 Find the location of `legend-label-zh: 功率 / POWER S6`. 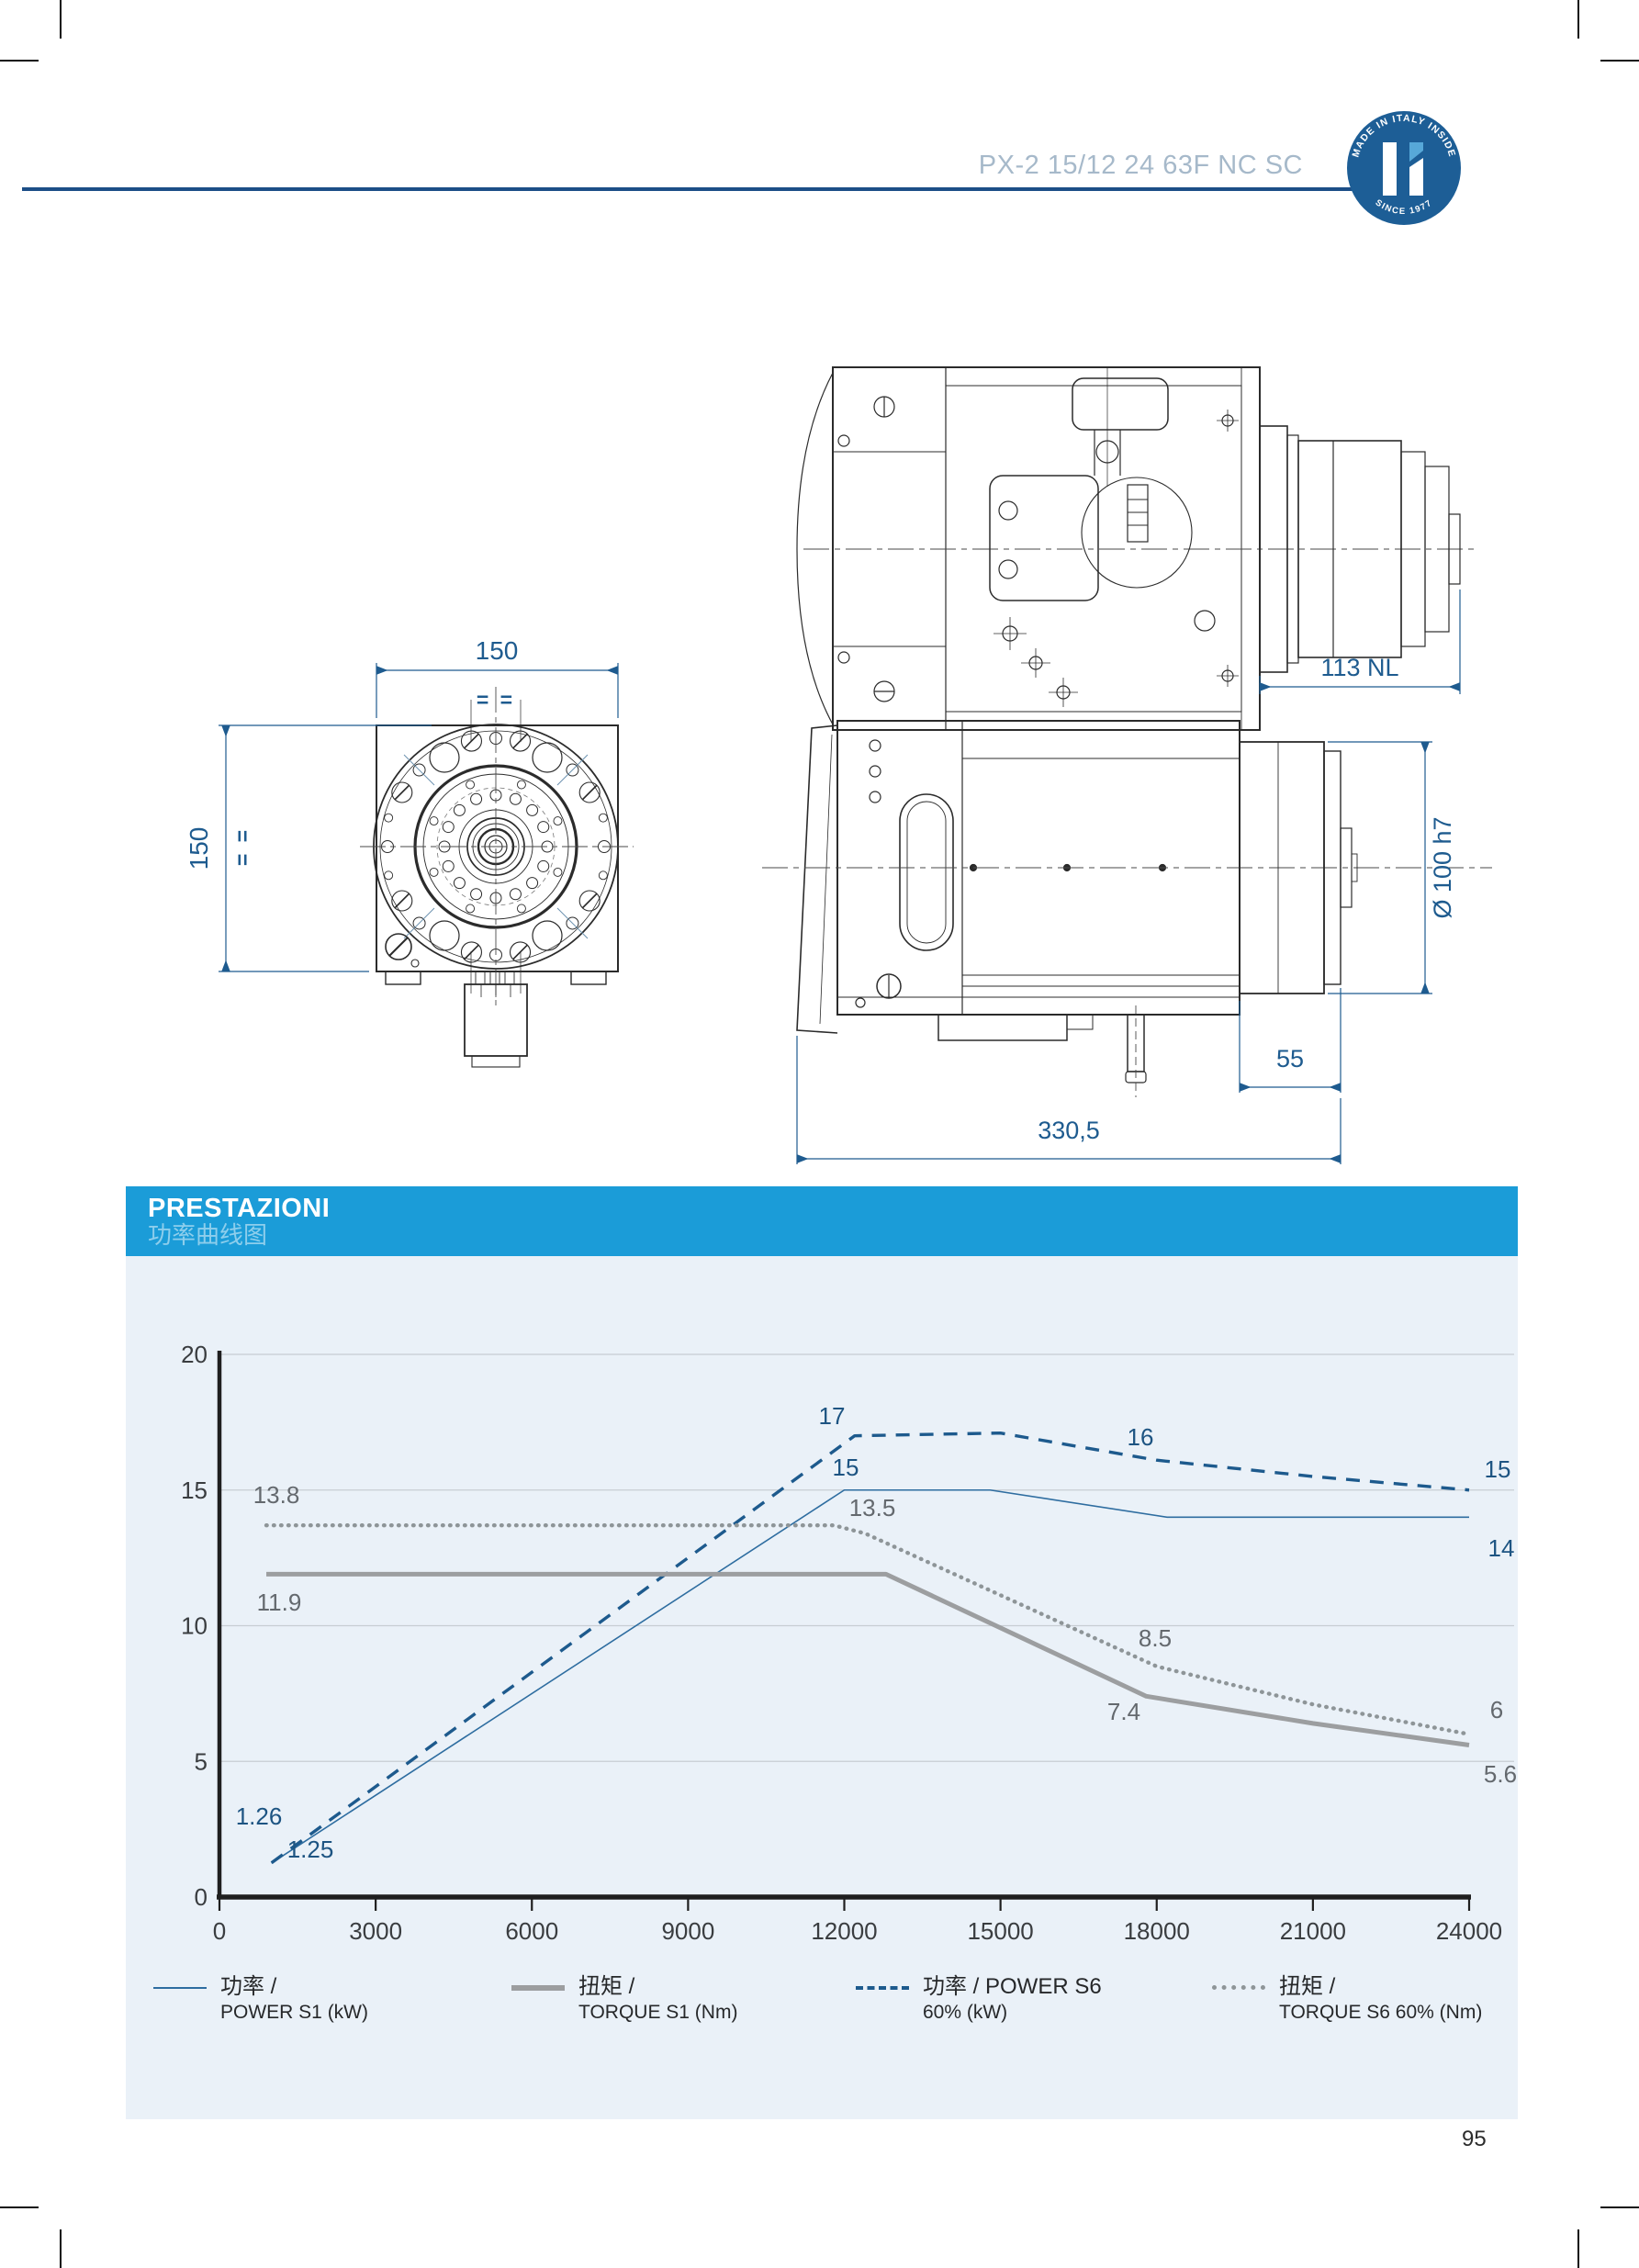

legend-label-zh: 功率 / POWER S6 is located at coordinates (1012, 1987).